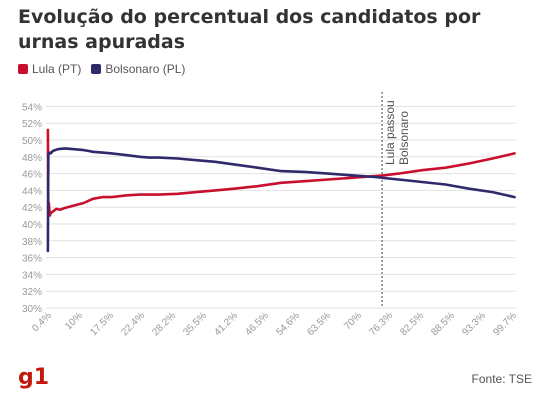  I want to click on x-tick-label: 46.5%, so click(257, 324).